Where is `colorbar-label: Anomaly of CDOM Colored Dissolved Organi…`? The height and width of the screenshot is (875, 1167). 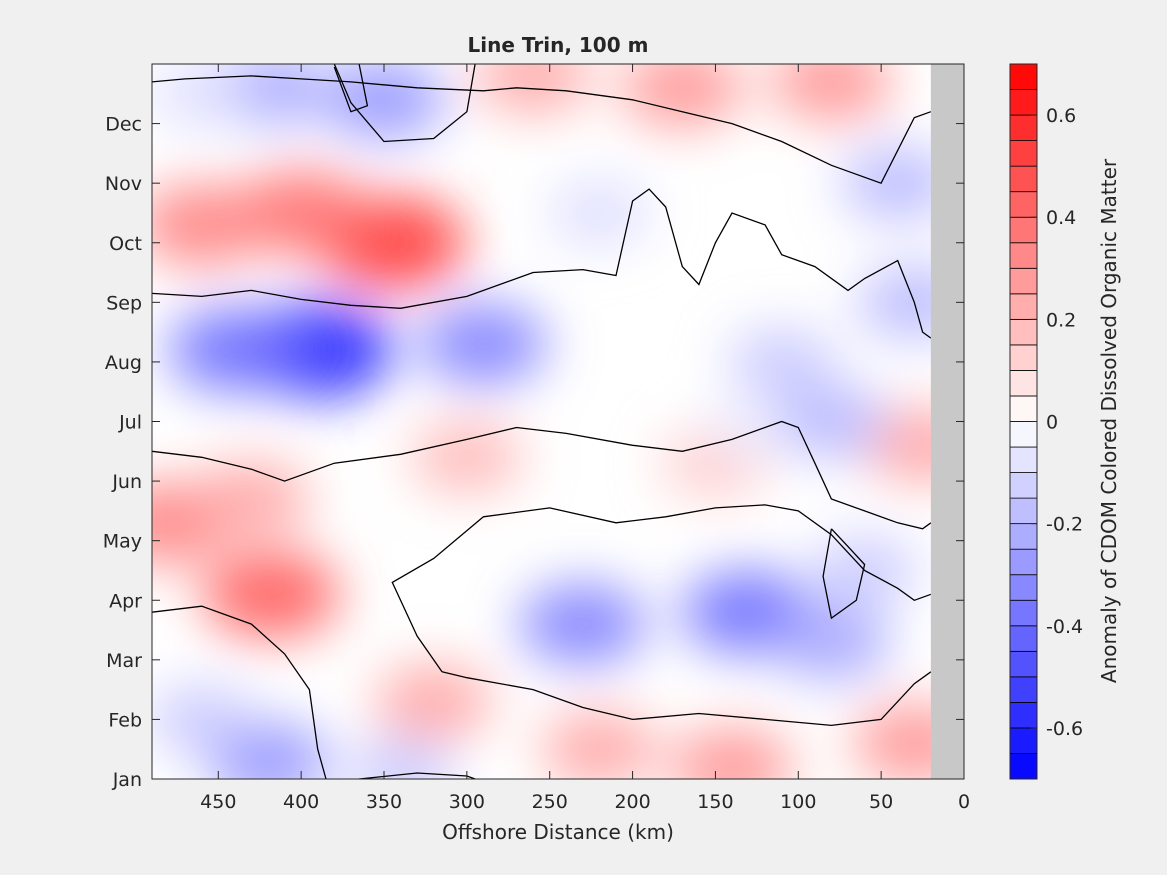
colorbar-label: Anomaly of CDOM Colored Dissolved Organi… is located at coordinates (1109, 420).